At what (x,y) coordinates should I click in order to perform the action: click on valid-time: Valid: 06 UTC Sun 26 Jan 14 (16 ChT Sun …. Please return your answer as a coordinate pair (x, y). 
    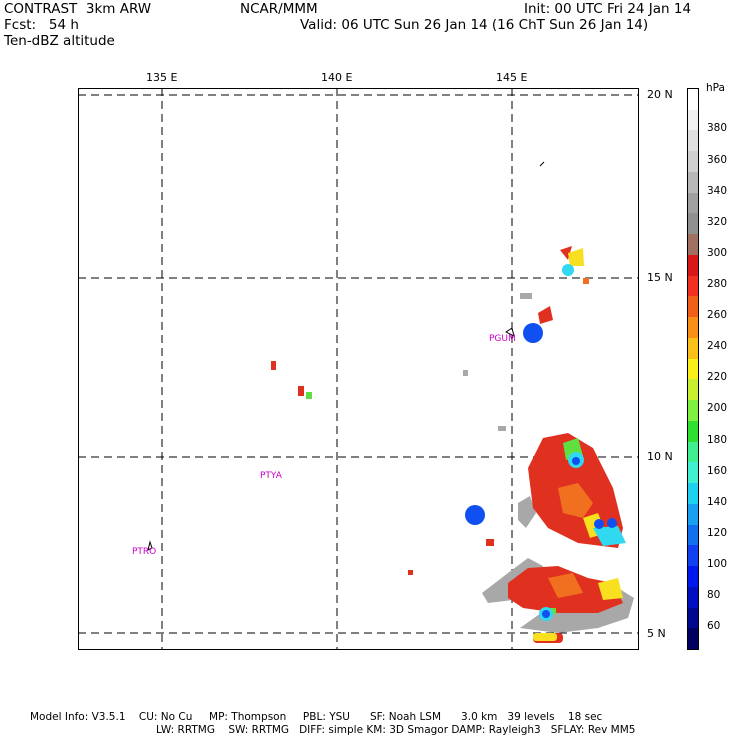
    Looking at the image, I should click on (474, 25).